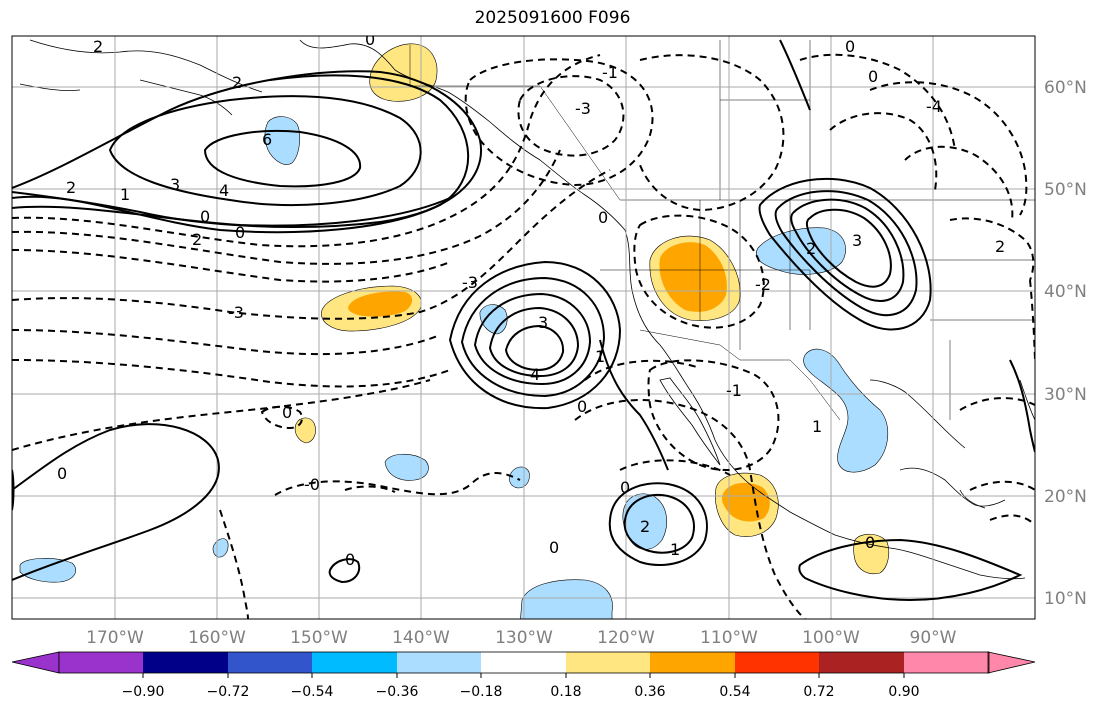  What do you see at coordinates (397, 692) in the screenshot?
I see `colorbar-tick-label: −0.36` at bounding box center [397, 692].